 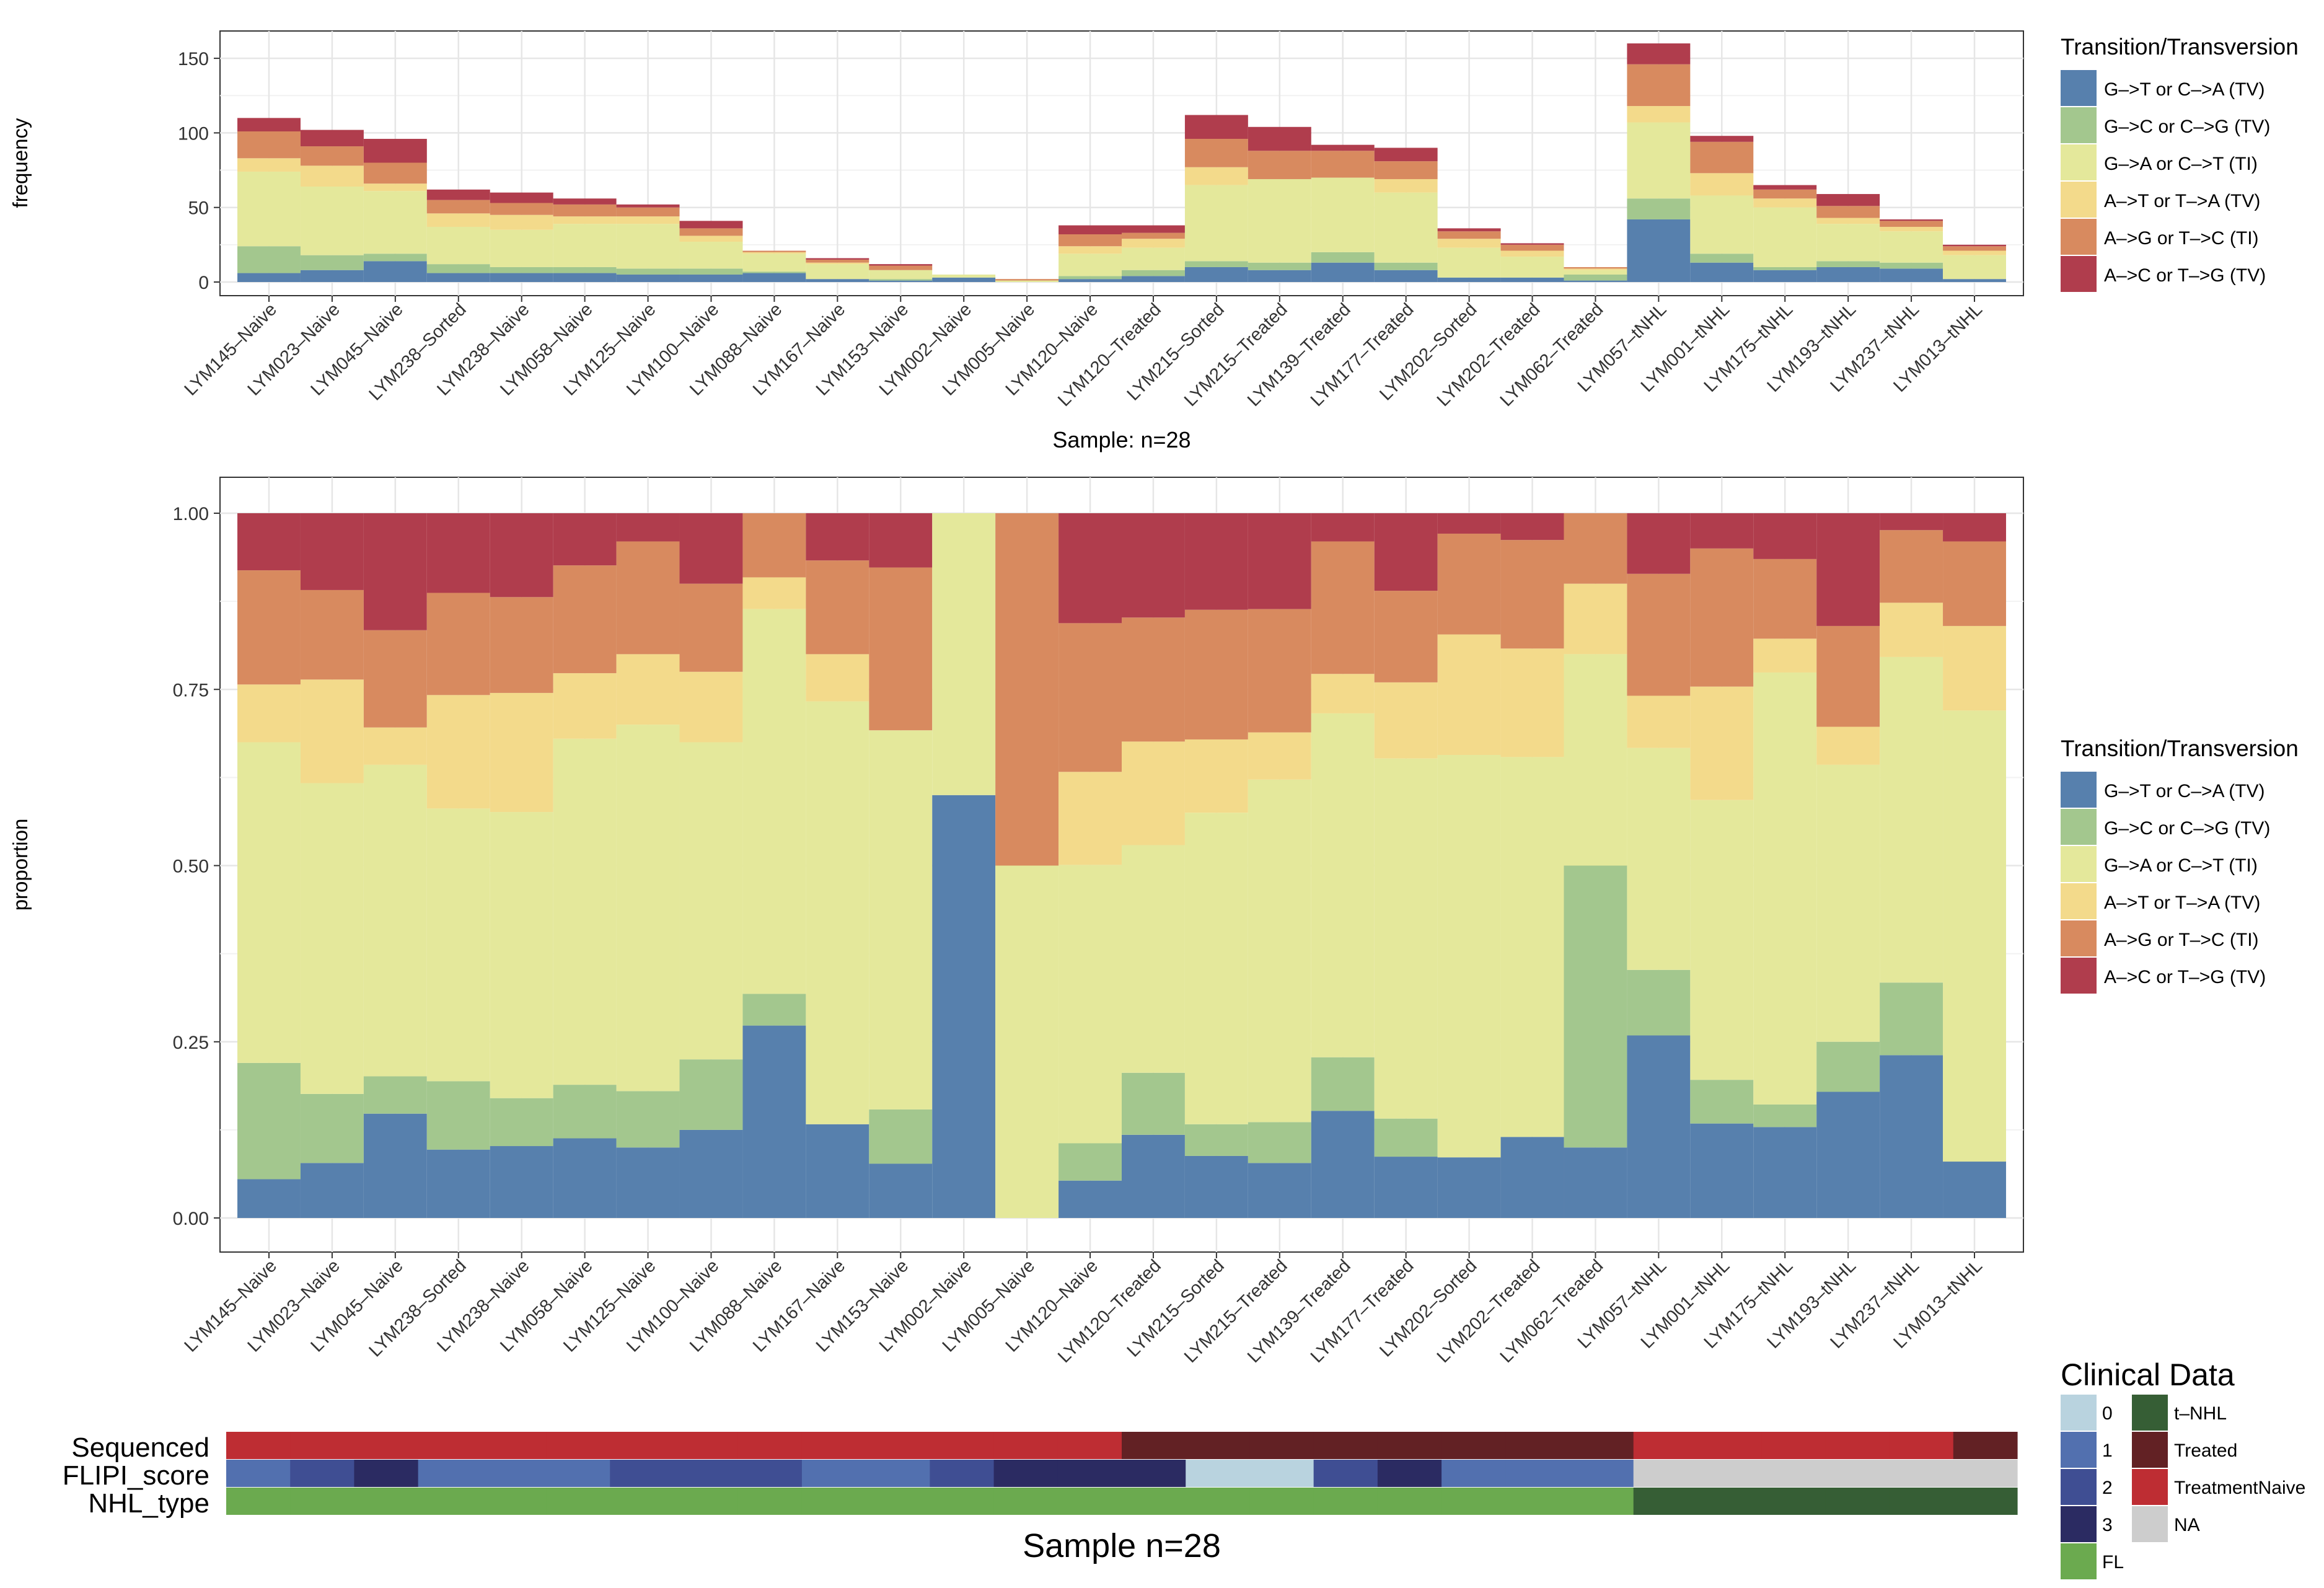 What do you see at coordinates (2107, 1450) in the screenshot?
I see `clinical-legend-label: 1` at bounding box center [2107, 1450].